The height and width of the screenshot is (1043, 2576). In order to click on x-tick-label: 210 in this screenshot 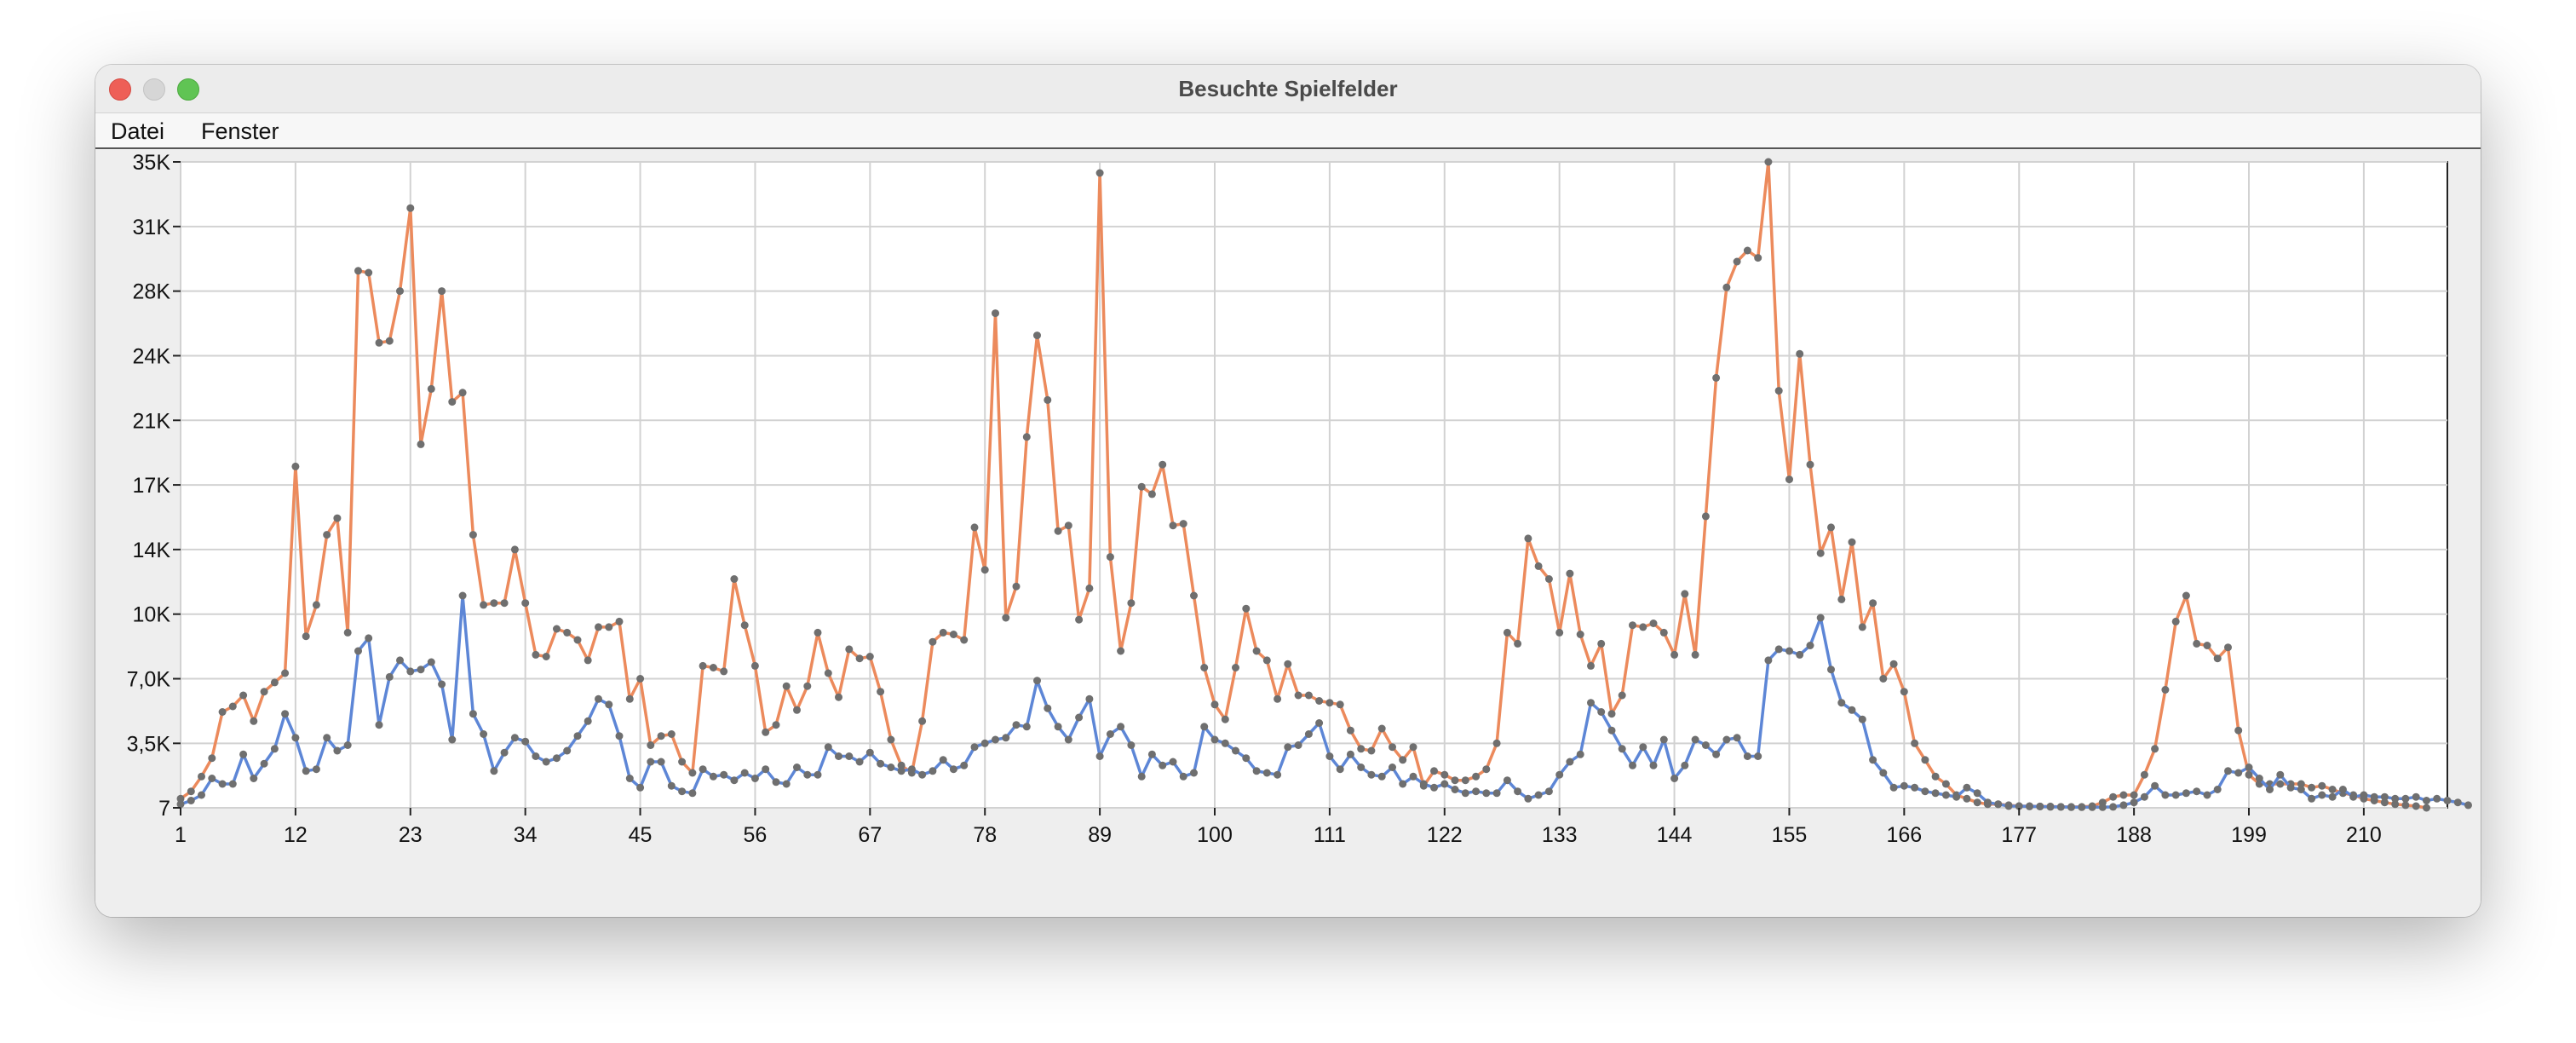, I will do `click(2364, 835)`.